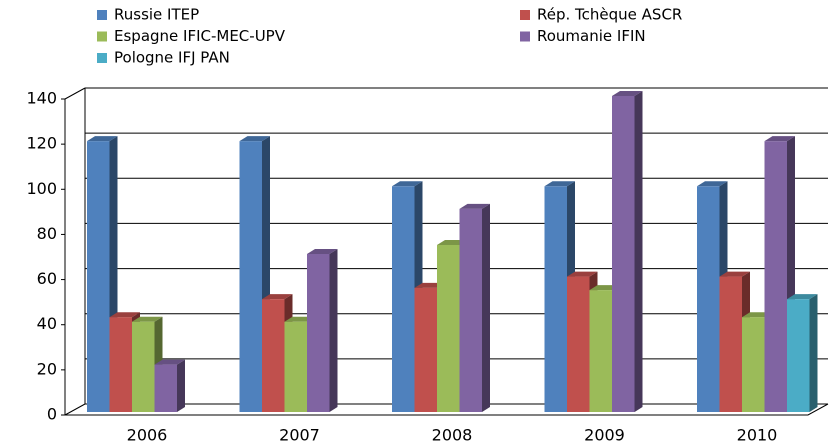 The height and width of the screenshot is (446, 832). What do you see at coordinates (172, 58) in the screenshot?
I see `legend-label: Pologne IFJ PAN` at bounding box center [172, 58].